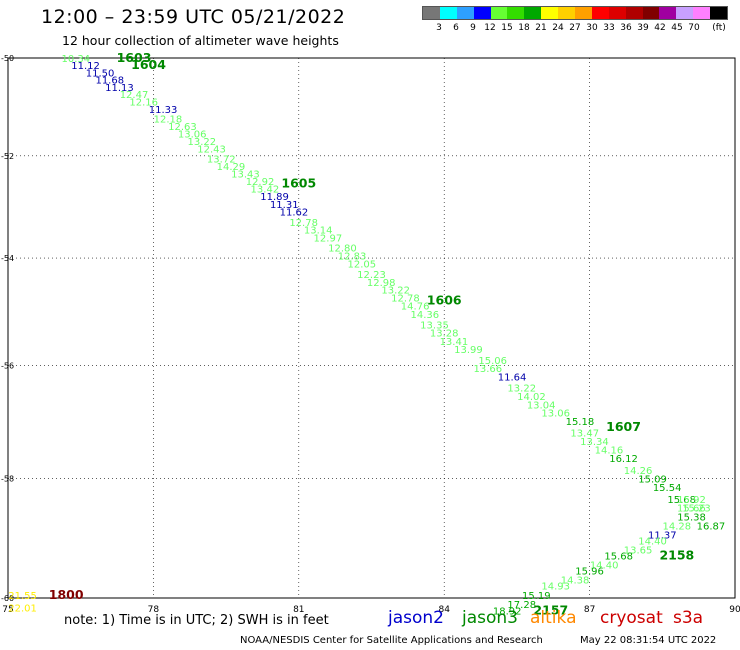 The height and width of the screenshot is (650, 740). What do you see at coordinates (696, 509) in the screenshot?
I see `wave-height-label: 15.23` at bounding box center [696, 509].